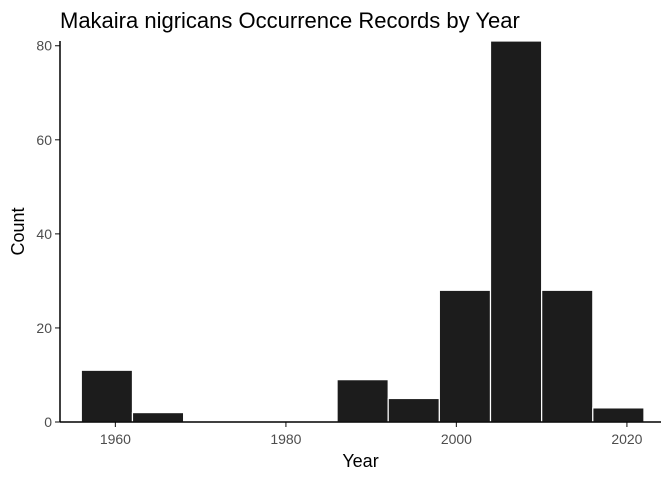 The width and height of the screenshot is (672, 480). I want to click on y-tick-label-60: 60, so click(44, 140).